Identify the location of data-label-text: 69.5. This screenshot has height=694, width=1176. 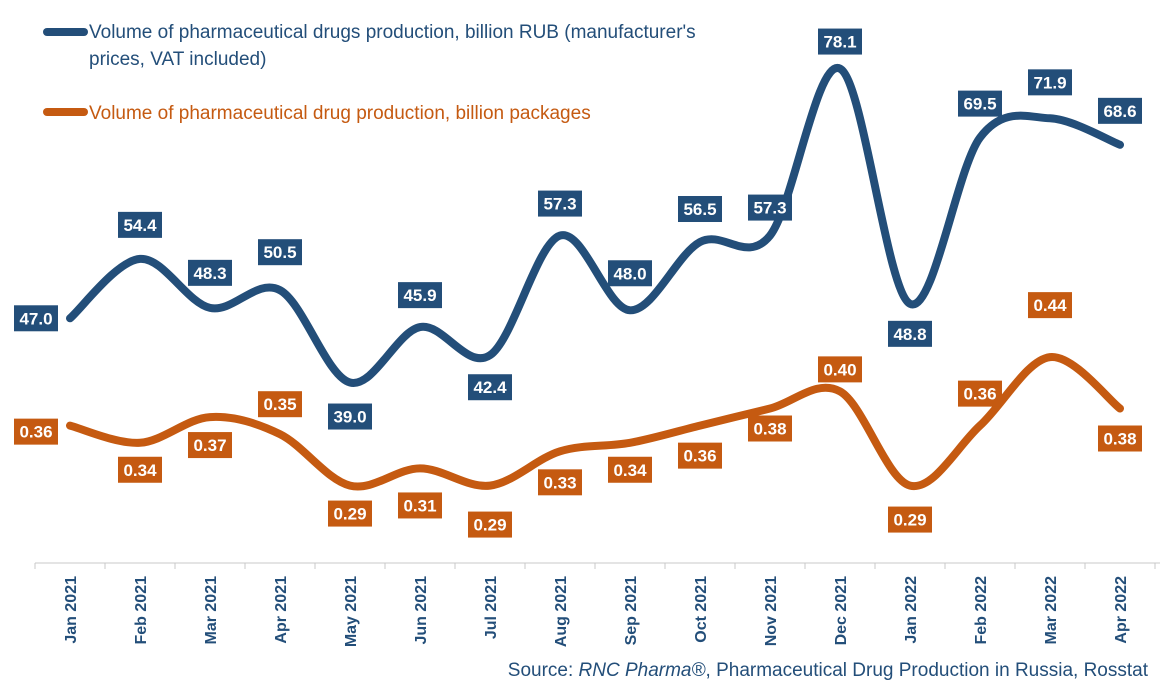
(979, 104).